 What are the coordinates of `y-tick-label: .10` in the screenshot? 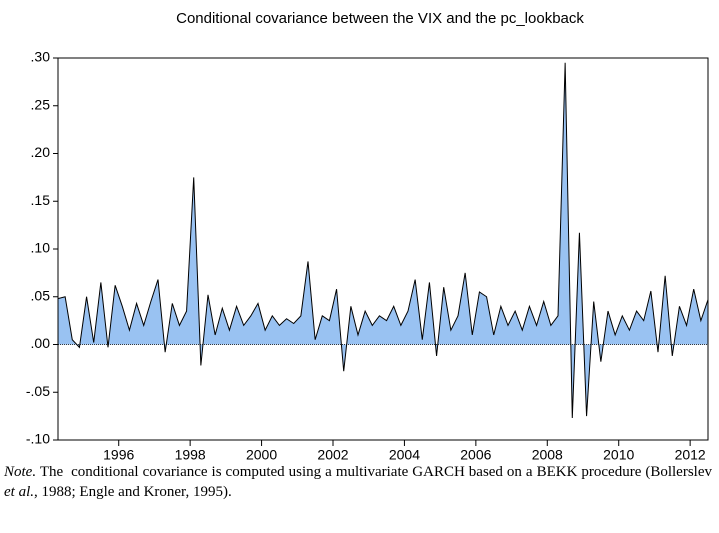 It's located at (41, 248).